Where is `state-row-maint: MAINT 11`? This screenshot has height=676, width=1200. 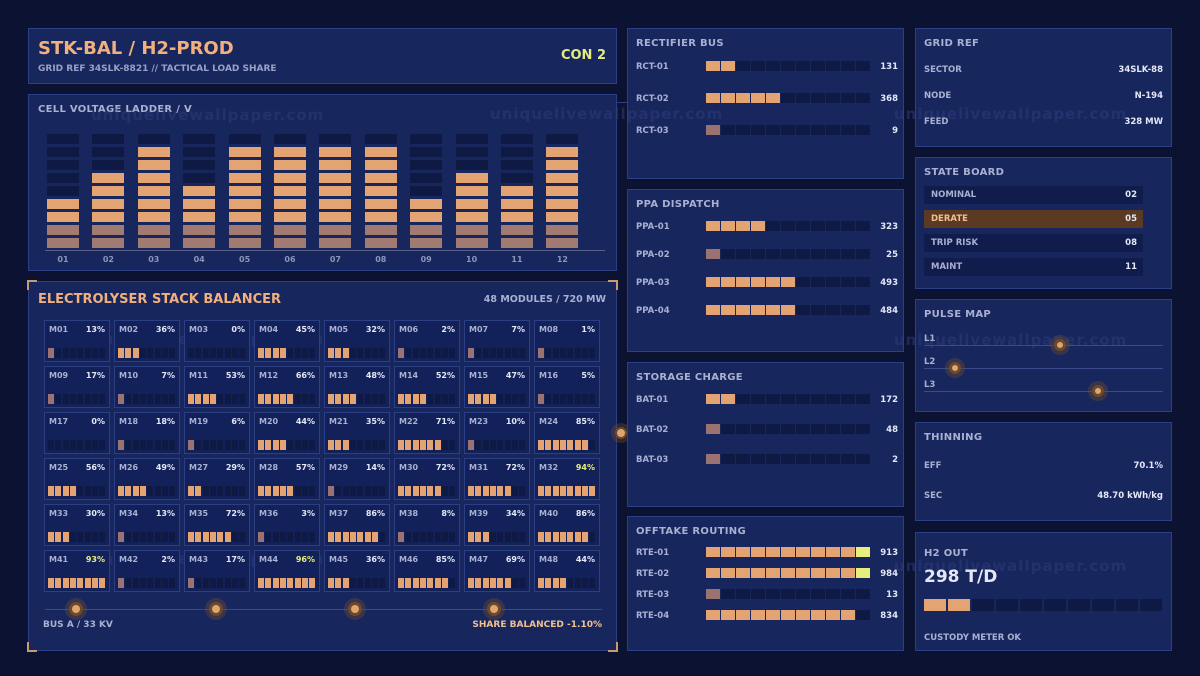 state-row-maint: MAINT 11 is located at coordinates (1033, 267).